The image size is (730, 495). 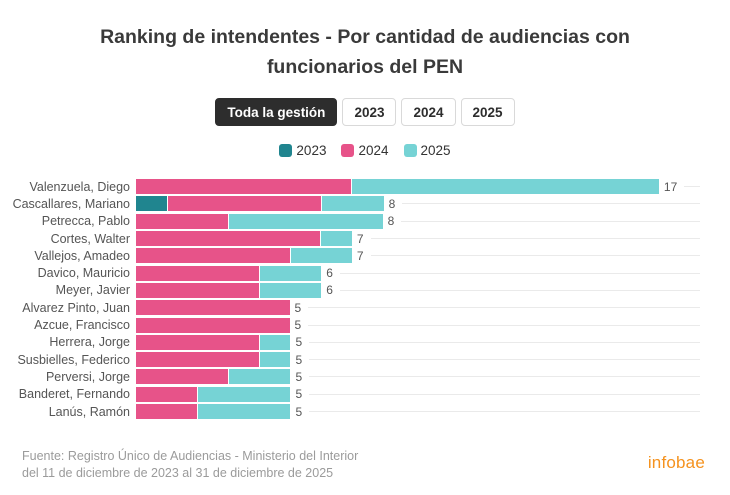 What do you see at coordinates (373, 150) in the screenshot?
I see `legend-label: 2024` at bounding box center [373, 150].